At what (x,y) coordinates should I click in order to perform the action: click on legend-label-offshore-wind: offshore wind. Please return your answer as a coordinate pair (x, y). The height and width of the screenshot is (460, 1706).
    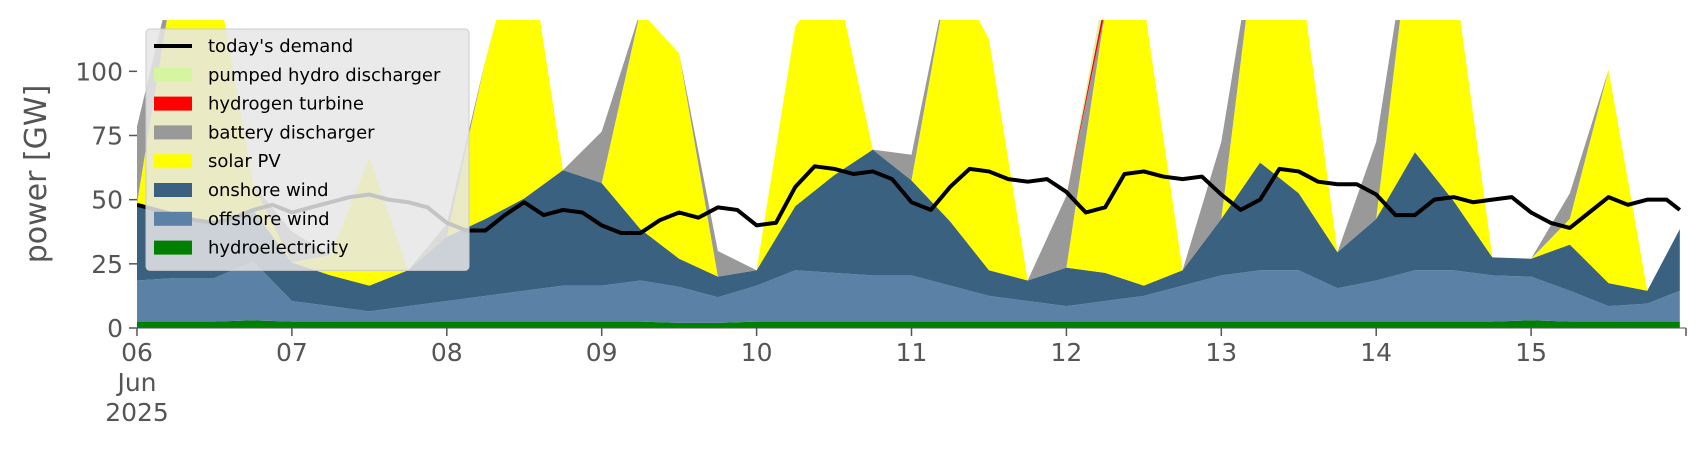
    Looking at the image, I should click on (269, 219).